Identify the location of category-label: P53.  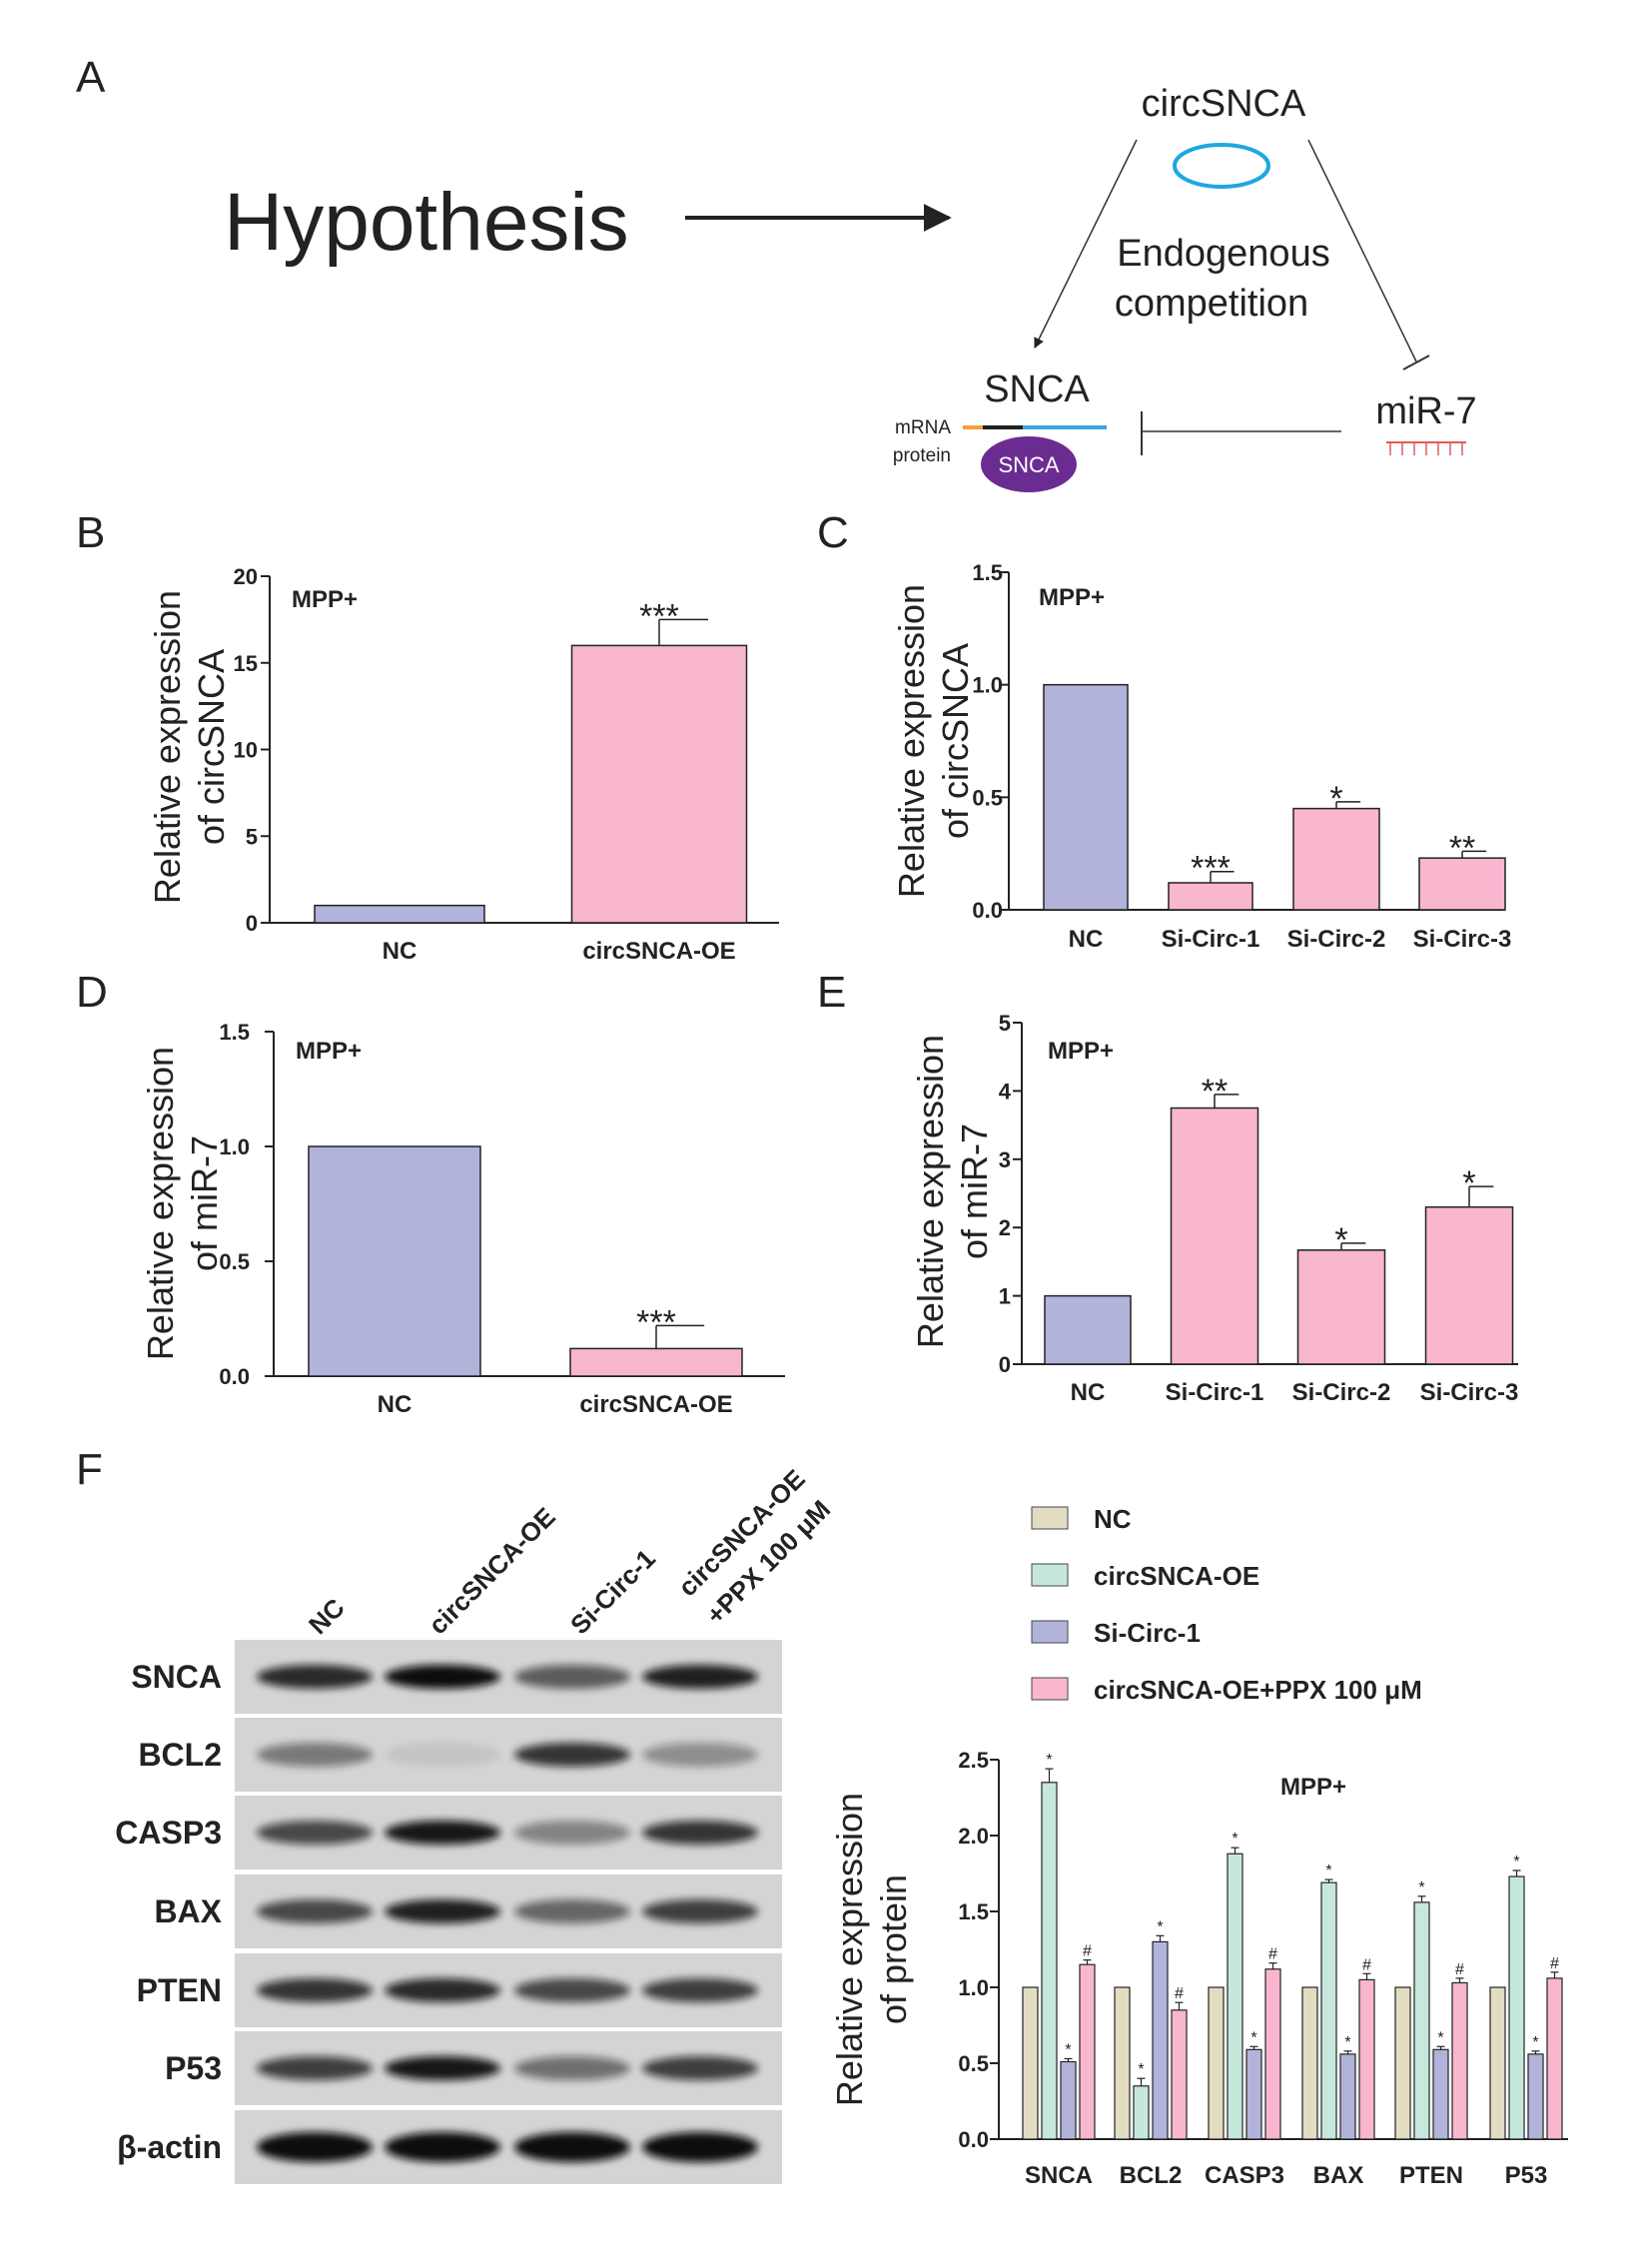
(1526, 2175).